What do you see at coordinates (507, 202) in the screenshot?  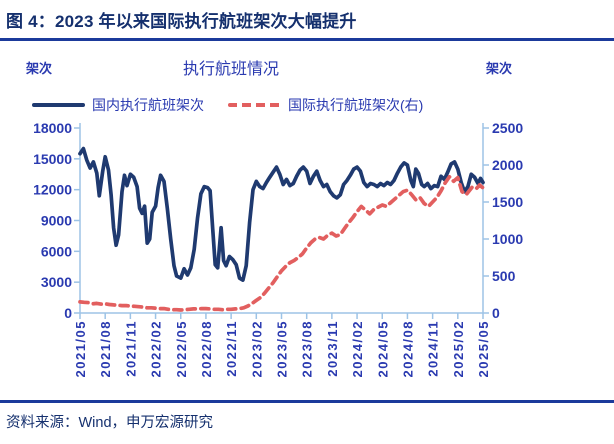 I see `y-tick-label-right: 1500` at bounding box center [507, 202].